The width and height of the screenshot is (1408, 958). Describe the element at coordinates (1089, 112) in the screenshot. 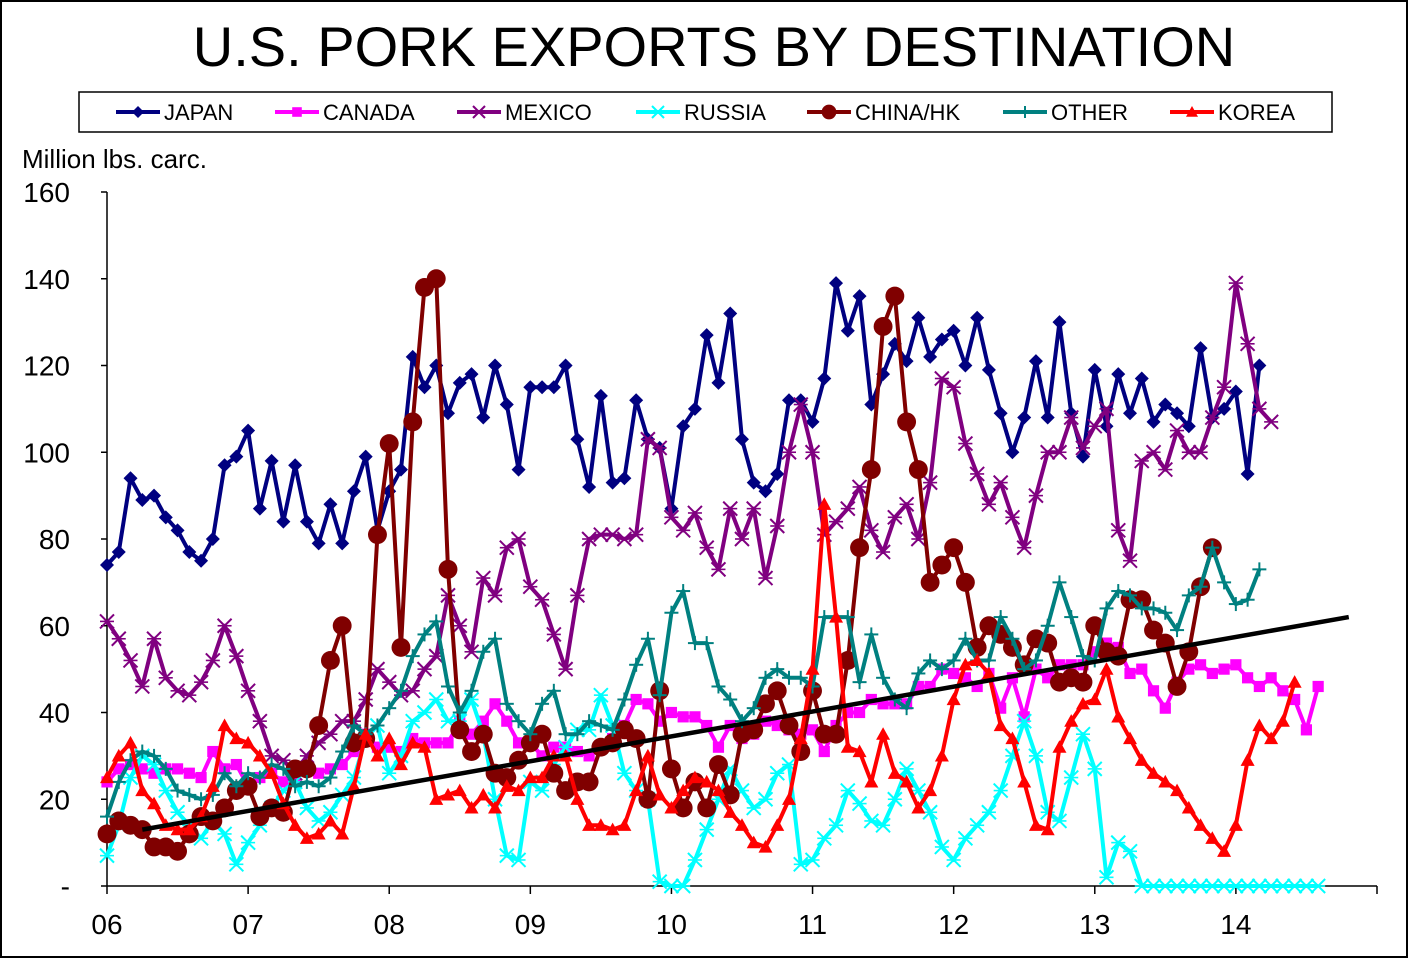

I see `legend-label: OTHER` at that location.